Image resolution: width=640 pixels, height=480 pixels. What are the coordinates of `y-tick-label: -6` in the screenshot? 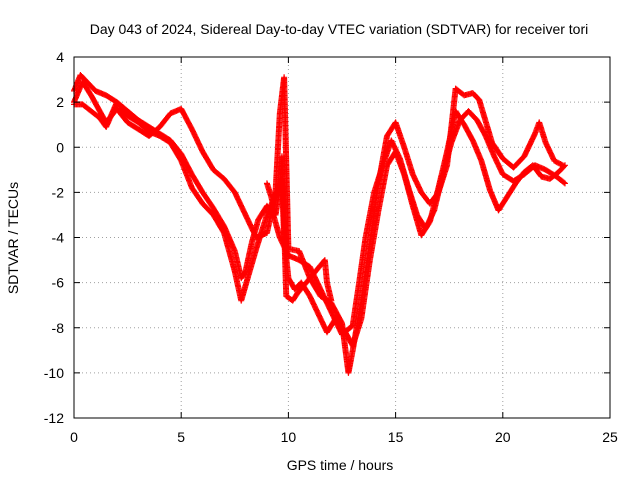 It's located at (58, 283).